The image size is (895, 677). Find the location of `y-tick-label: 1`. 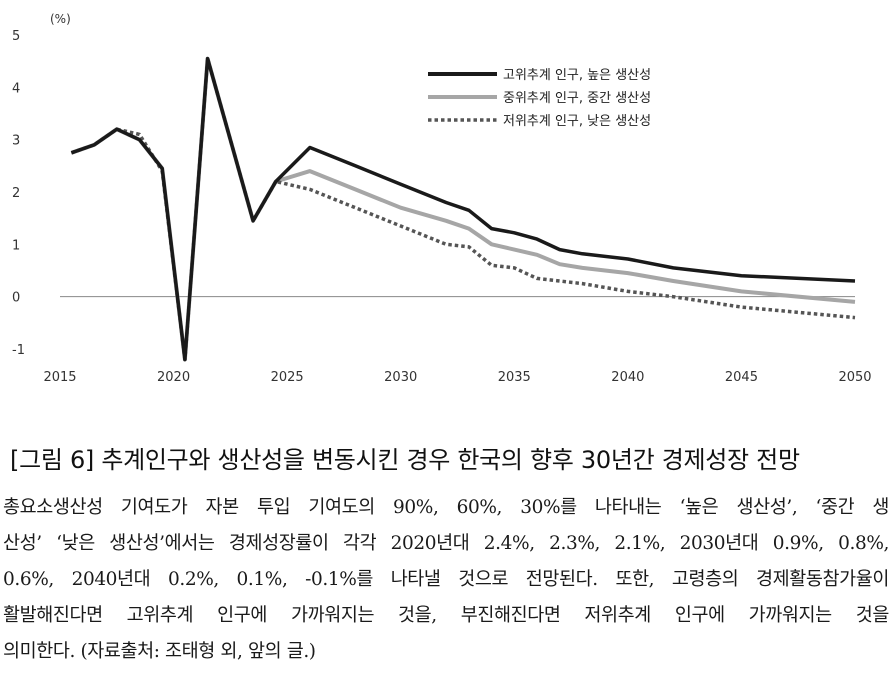

y-tick-label: 1 is located at coordinates (16, 245).